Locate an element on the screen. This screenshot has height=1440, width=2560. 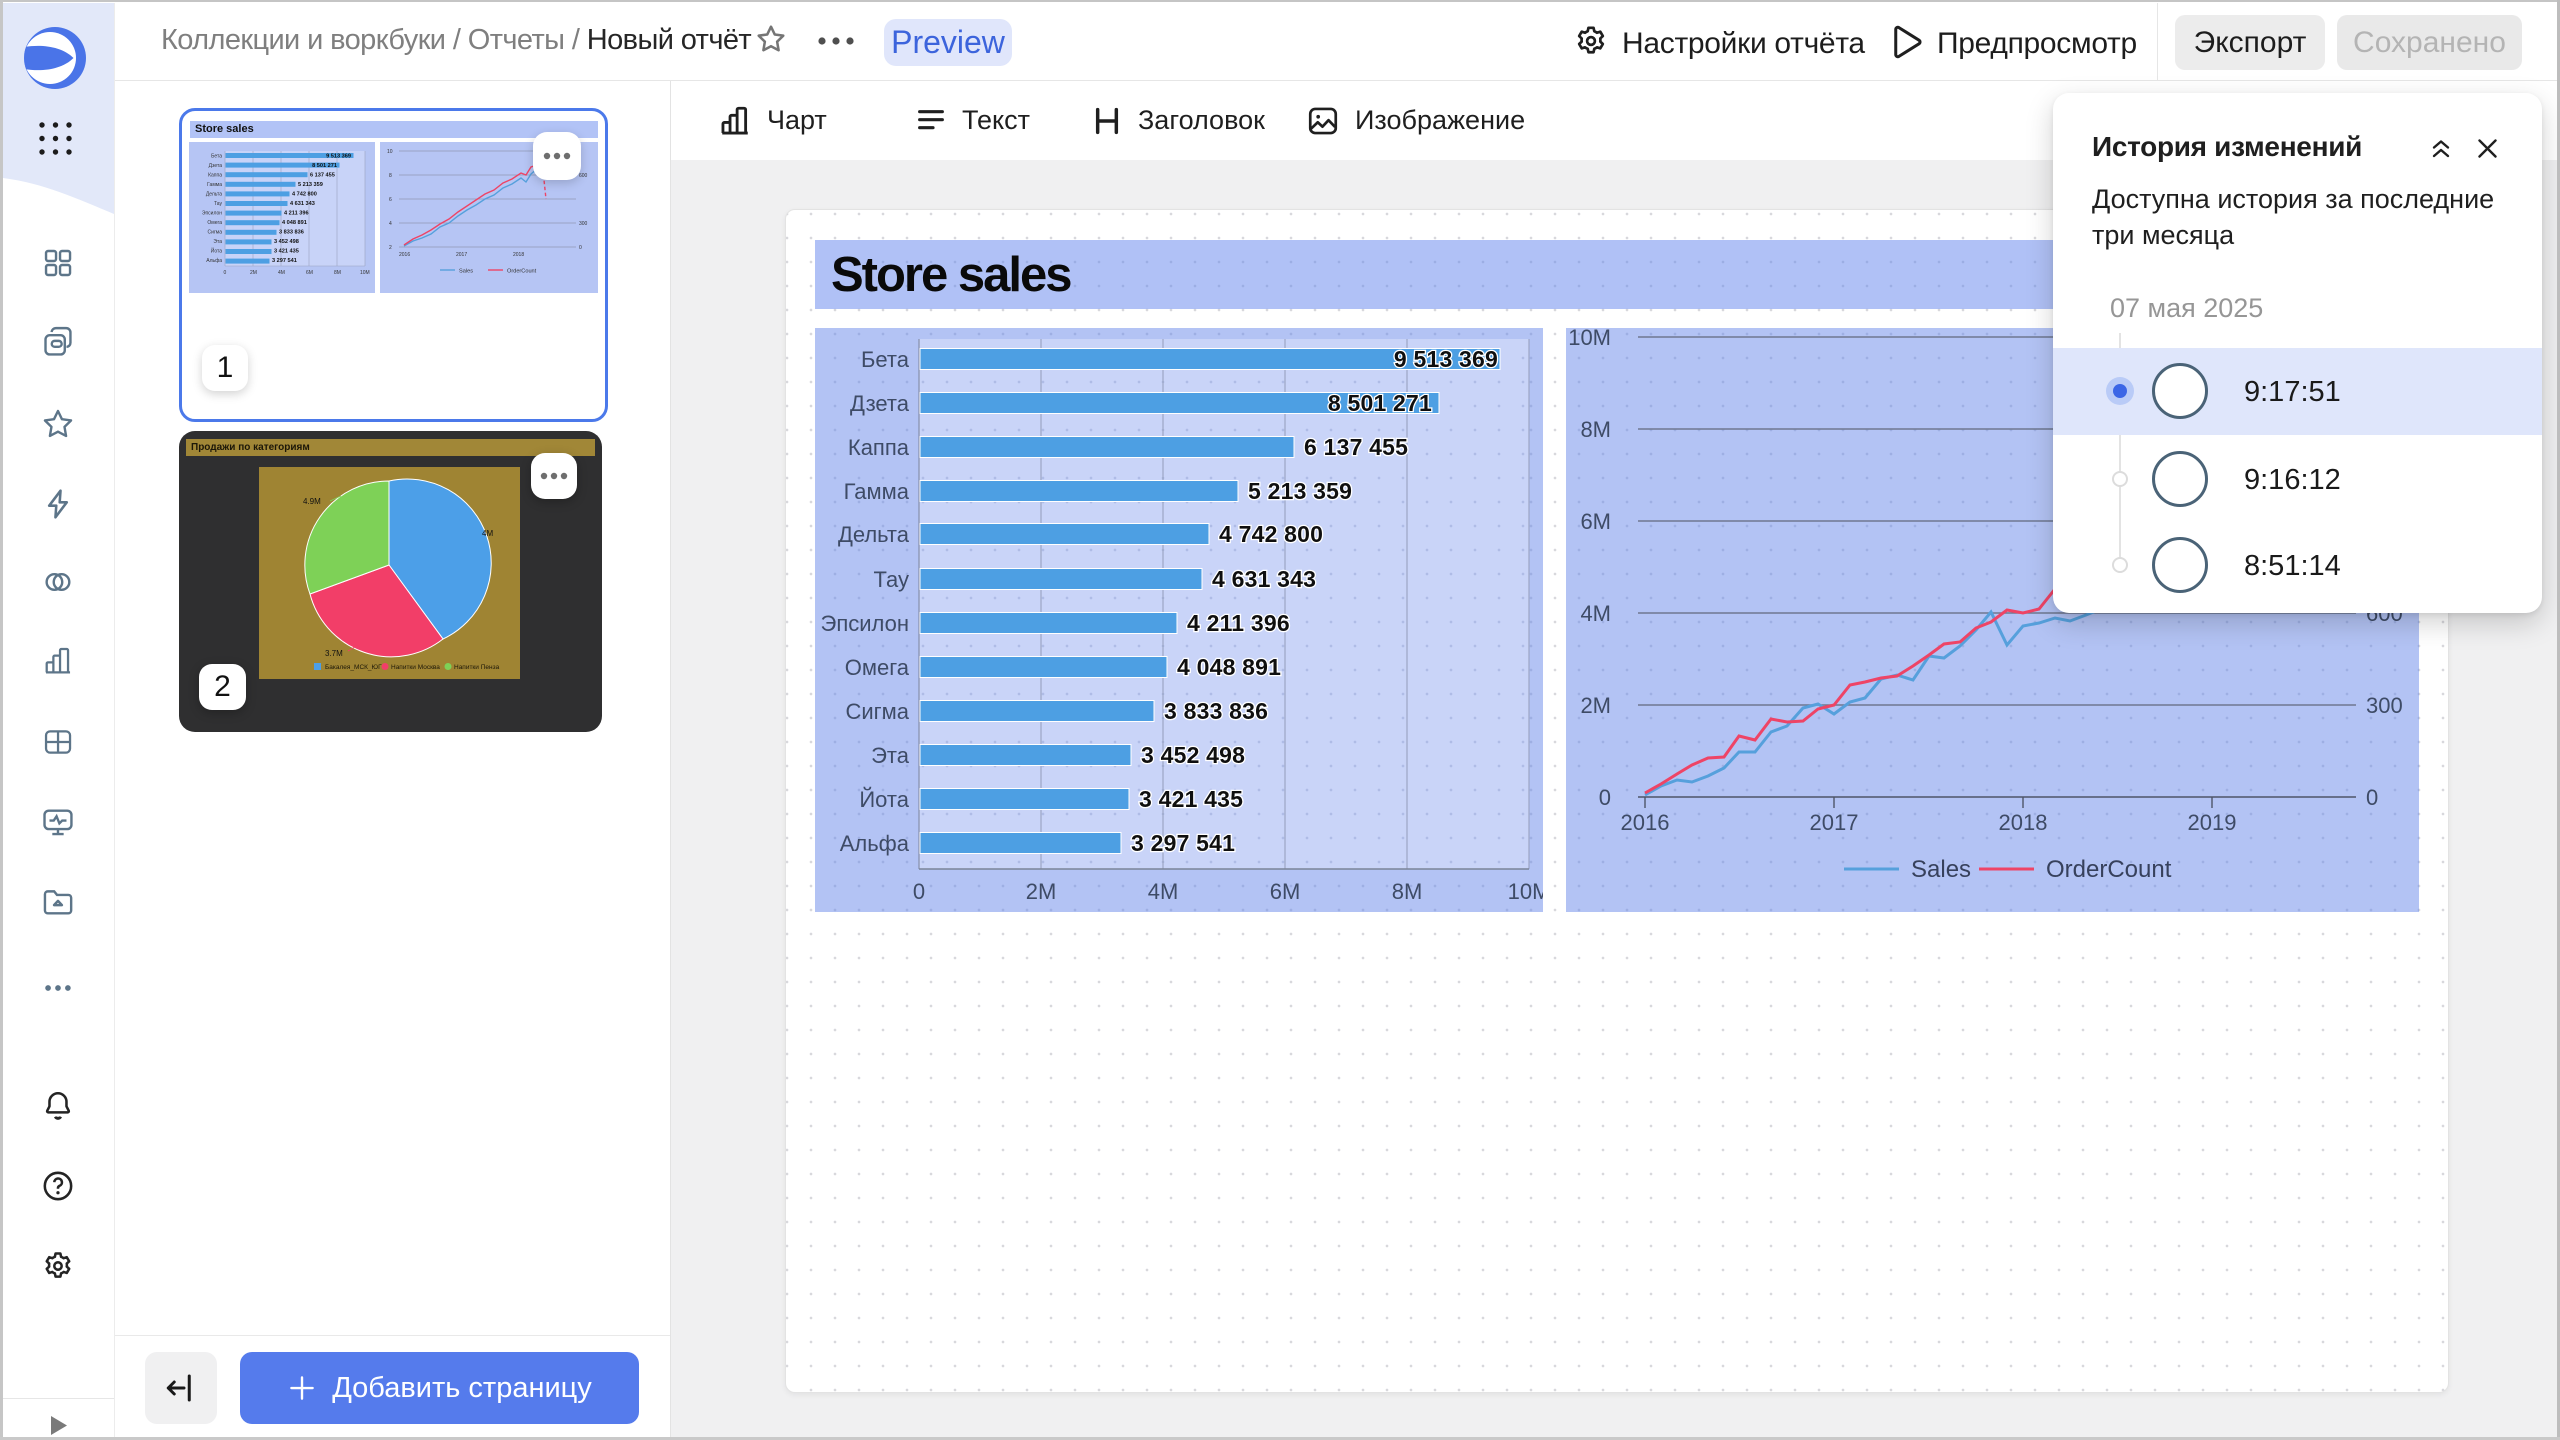
svg-text: 2 is located at coordinates (390, 248).